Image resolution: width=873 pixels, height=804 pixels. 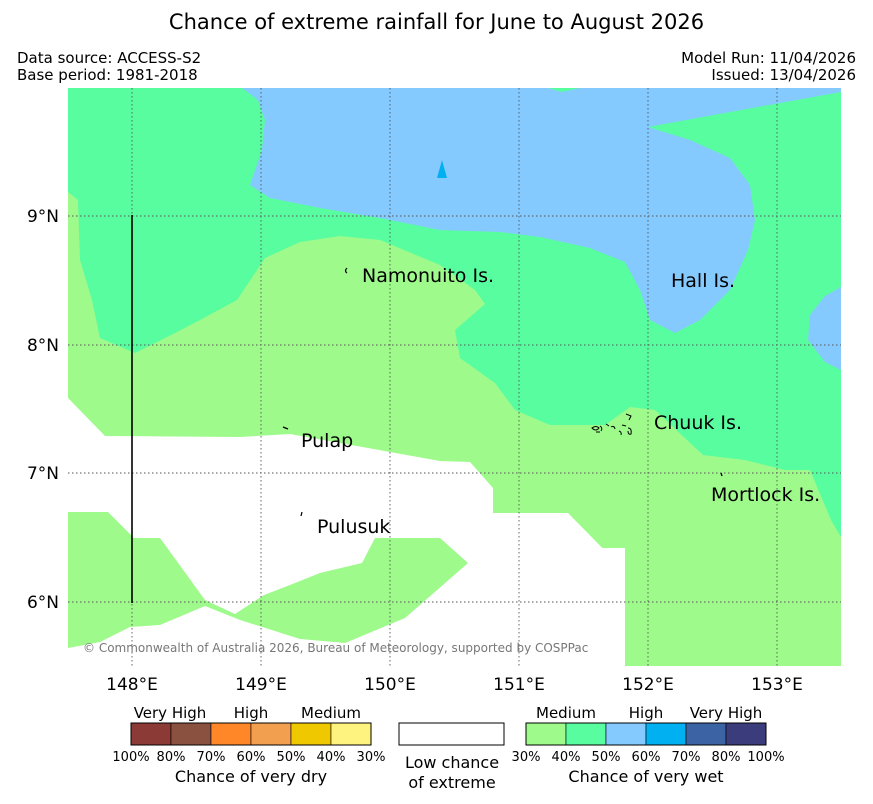 I want to click on label-namonuito: Namonuito Is., so click(x=428, y=276).